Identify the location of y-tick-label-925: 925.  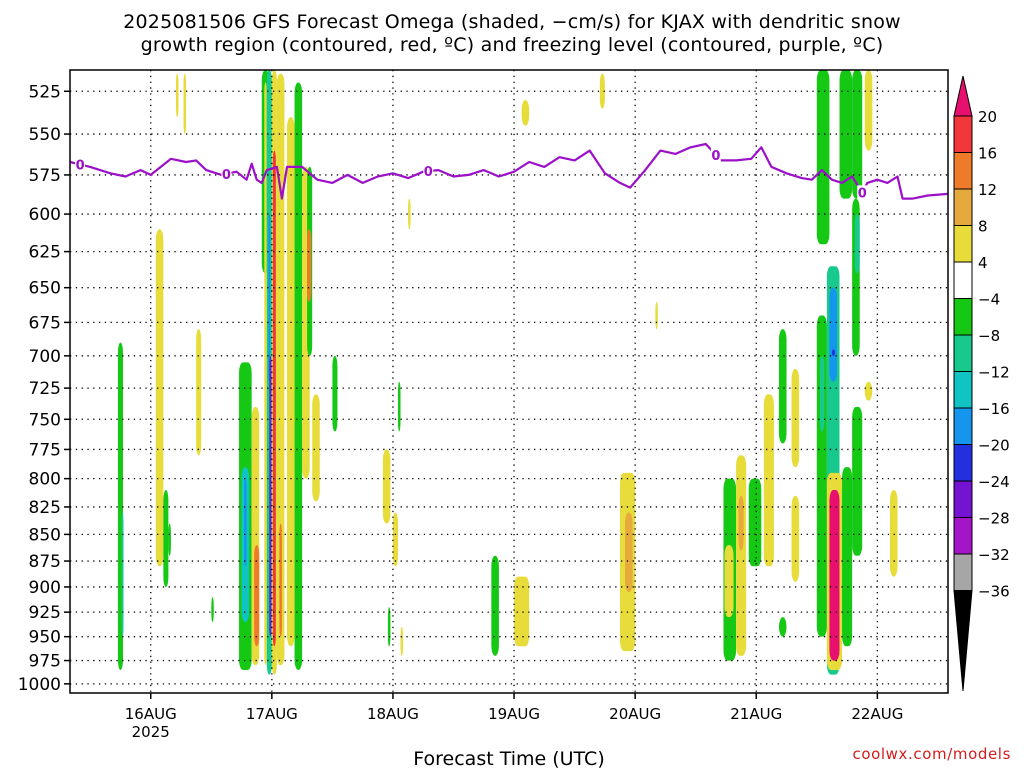
(45, 613).